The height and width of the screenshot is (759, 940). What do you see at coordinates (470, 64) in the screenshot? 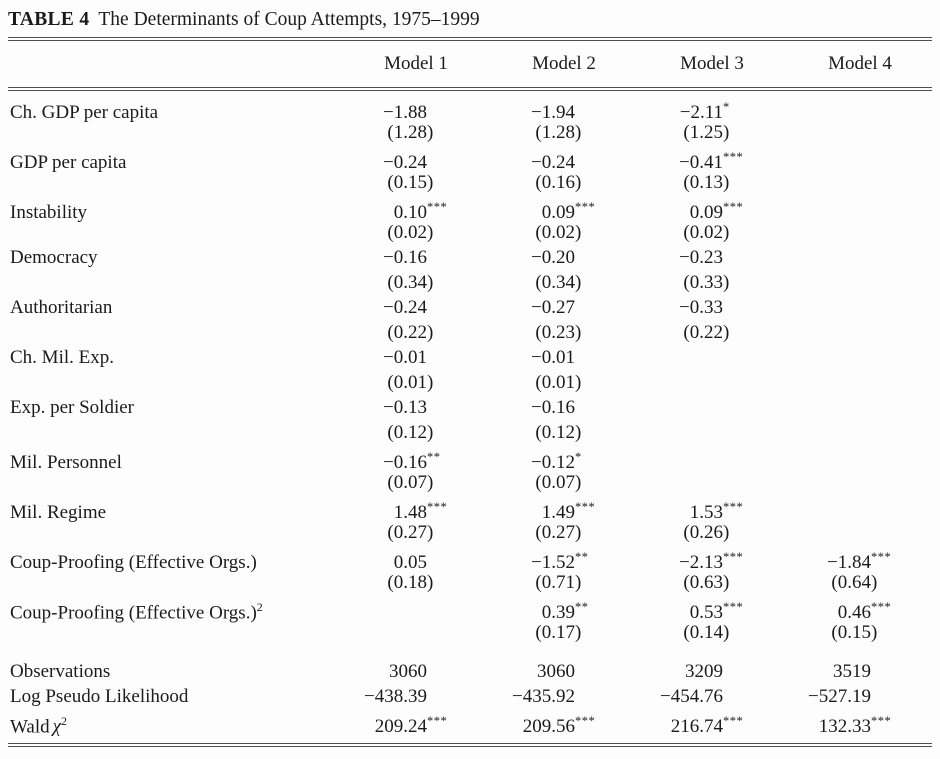
I see `table-header-row: Model 1 Model 2 Model 3 Model 4` at bounding box center [470, 64].